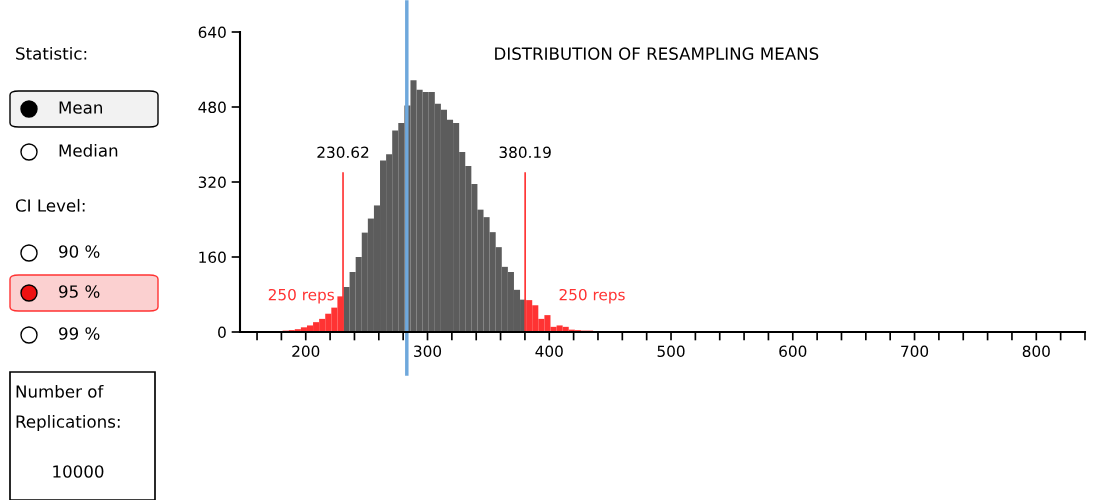 Image resolution: width=1095 pixels, height=500 pixels. Describe the element at coordinates (79, 333) in the screenshot. I see `text: 99 %` at that location.